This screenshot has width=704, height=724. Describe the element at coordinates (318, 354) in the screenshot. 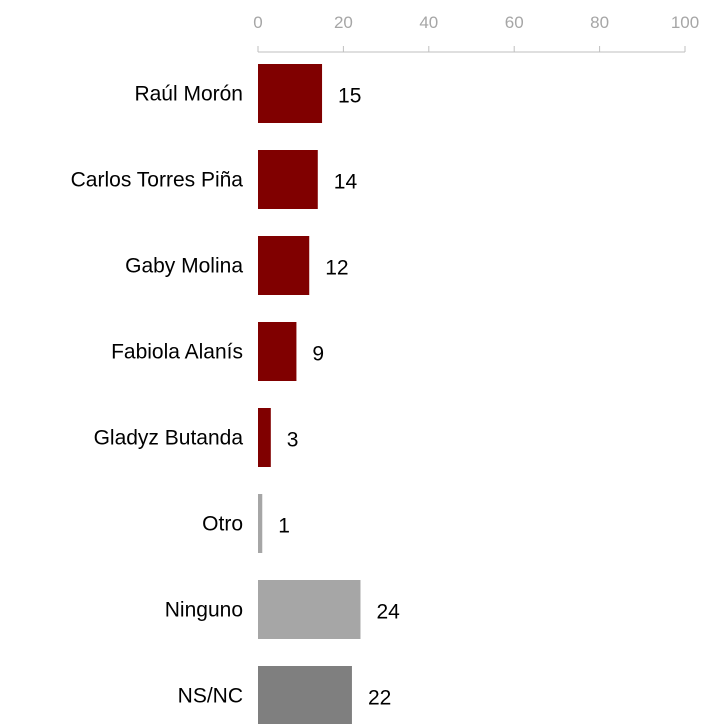

I see `value-label-3: 9` at that location.